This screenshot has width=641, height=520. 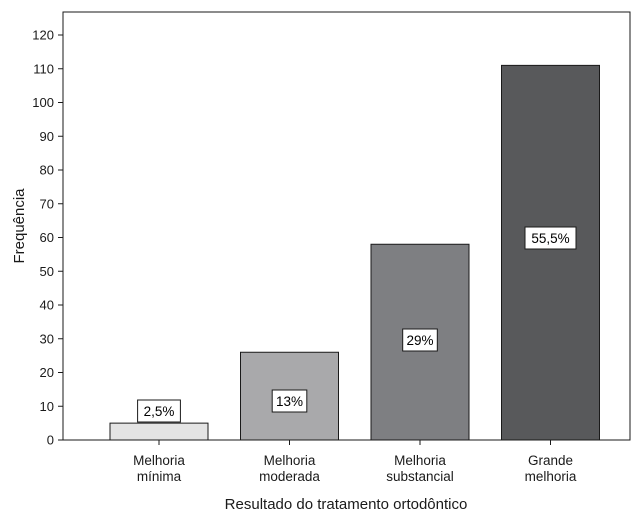 I want to click on y-tick-label: 10, so click(x=47, y=406).